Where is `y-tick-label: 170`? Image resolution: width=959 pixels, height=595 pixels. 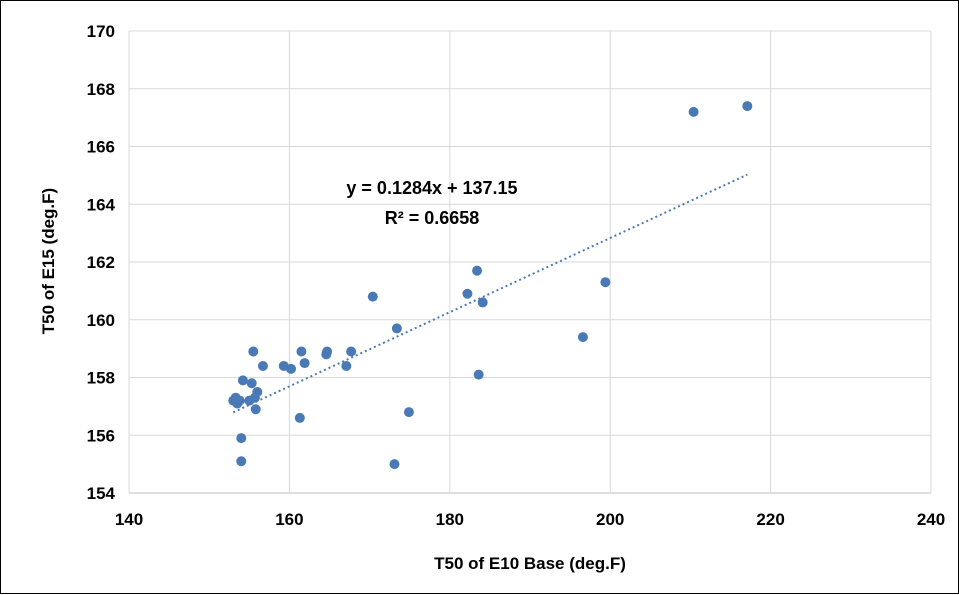
y-tick-label: 170 is located at coordinates (101, 31).